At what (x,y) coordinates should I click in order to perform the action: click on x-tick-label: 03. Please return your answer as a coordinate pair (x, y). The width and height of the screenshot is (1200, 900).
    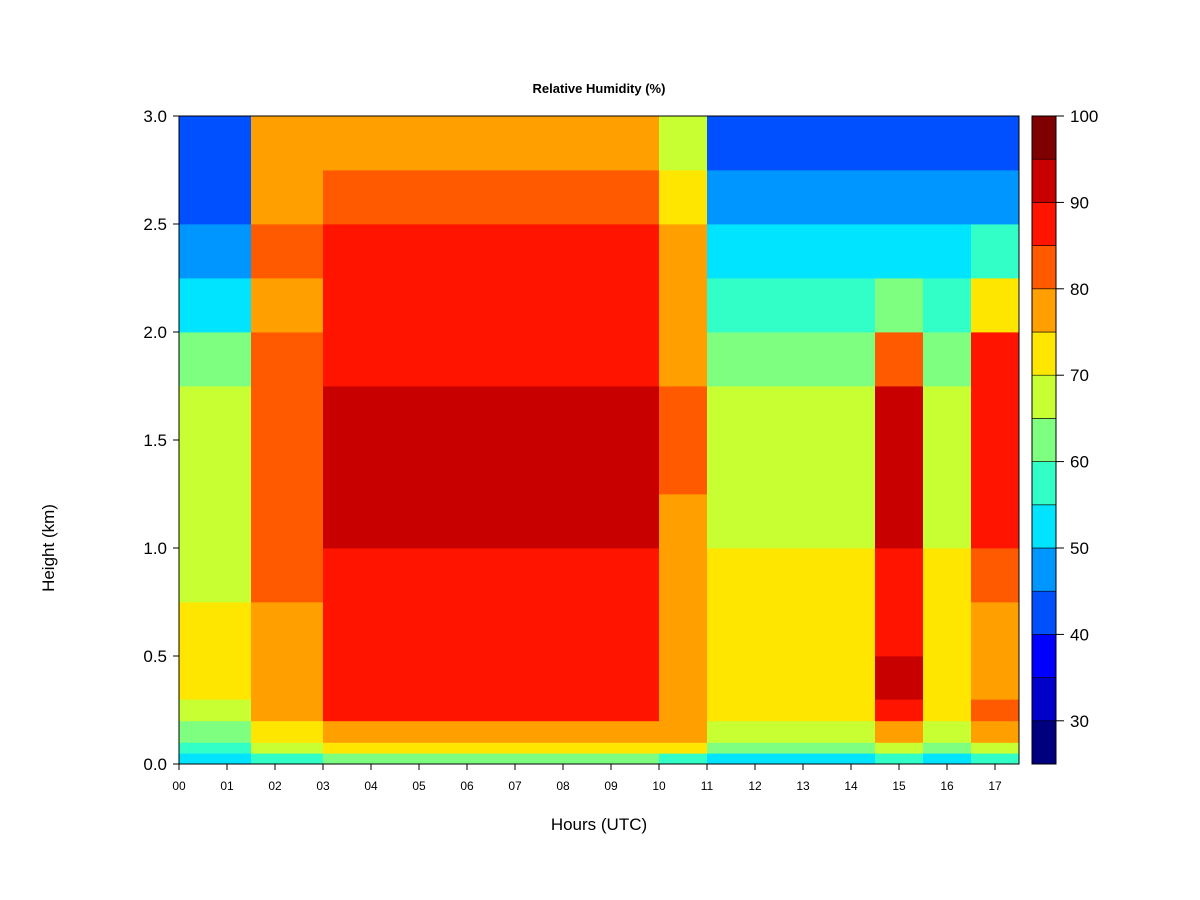
    Looking at the image, I should click on (323, 786).